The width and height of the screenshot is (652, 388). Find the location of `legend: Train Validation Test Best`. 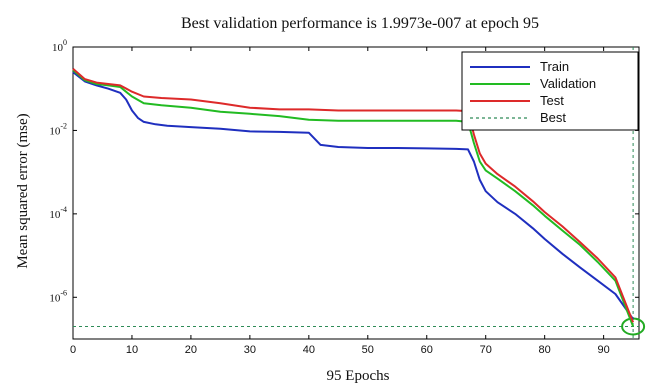

legend: Train Validation Test Best is located at coordinates (550, 91).